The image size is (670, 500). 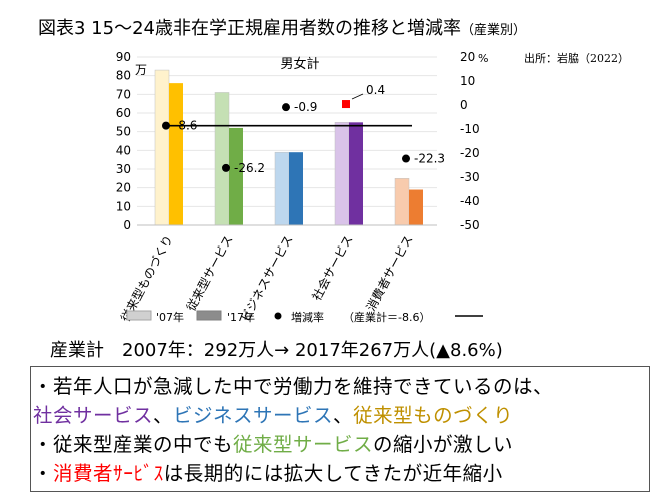 I want to click on bars, so click(x=288, y=147).